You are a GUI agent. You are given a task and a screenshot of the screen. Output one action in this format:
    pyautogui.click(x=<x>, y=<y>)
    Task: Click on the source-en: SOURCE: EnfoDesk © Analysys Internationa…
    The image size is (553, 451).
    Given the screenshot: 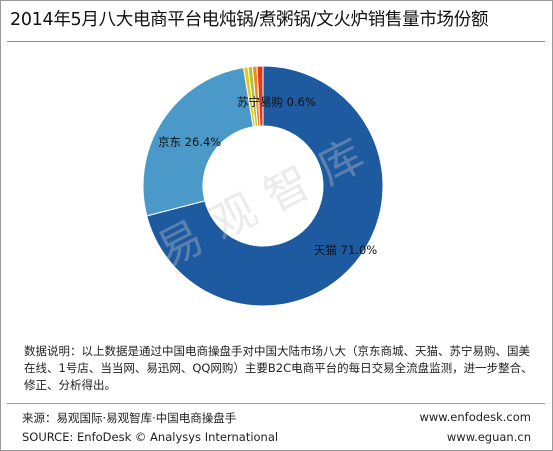 What is the action you would take?
    pyautogui.click(x=150, y=437)
    